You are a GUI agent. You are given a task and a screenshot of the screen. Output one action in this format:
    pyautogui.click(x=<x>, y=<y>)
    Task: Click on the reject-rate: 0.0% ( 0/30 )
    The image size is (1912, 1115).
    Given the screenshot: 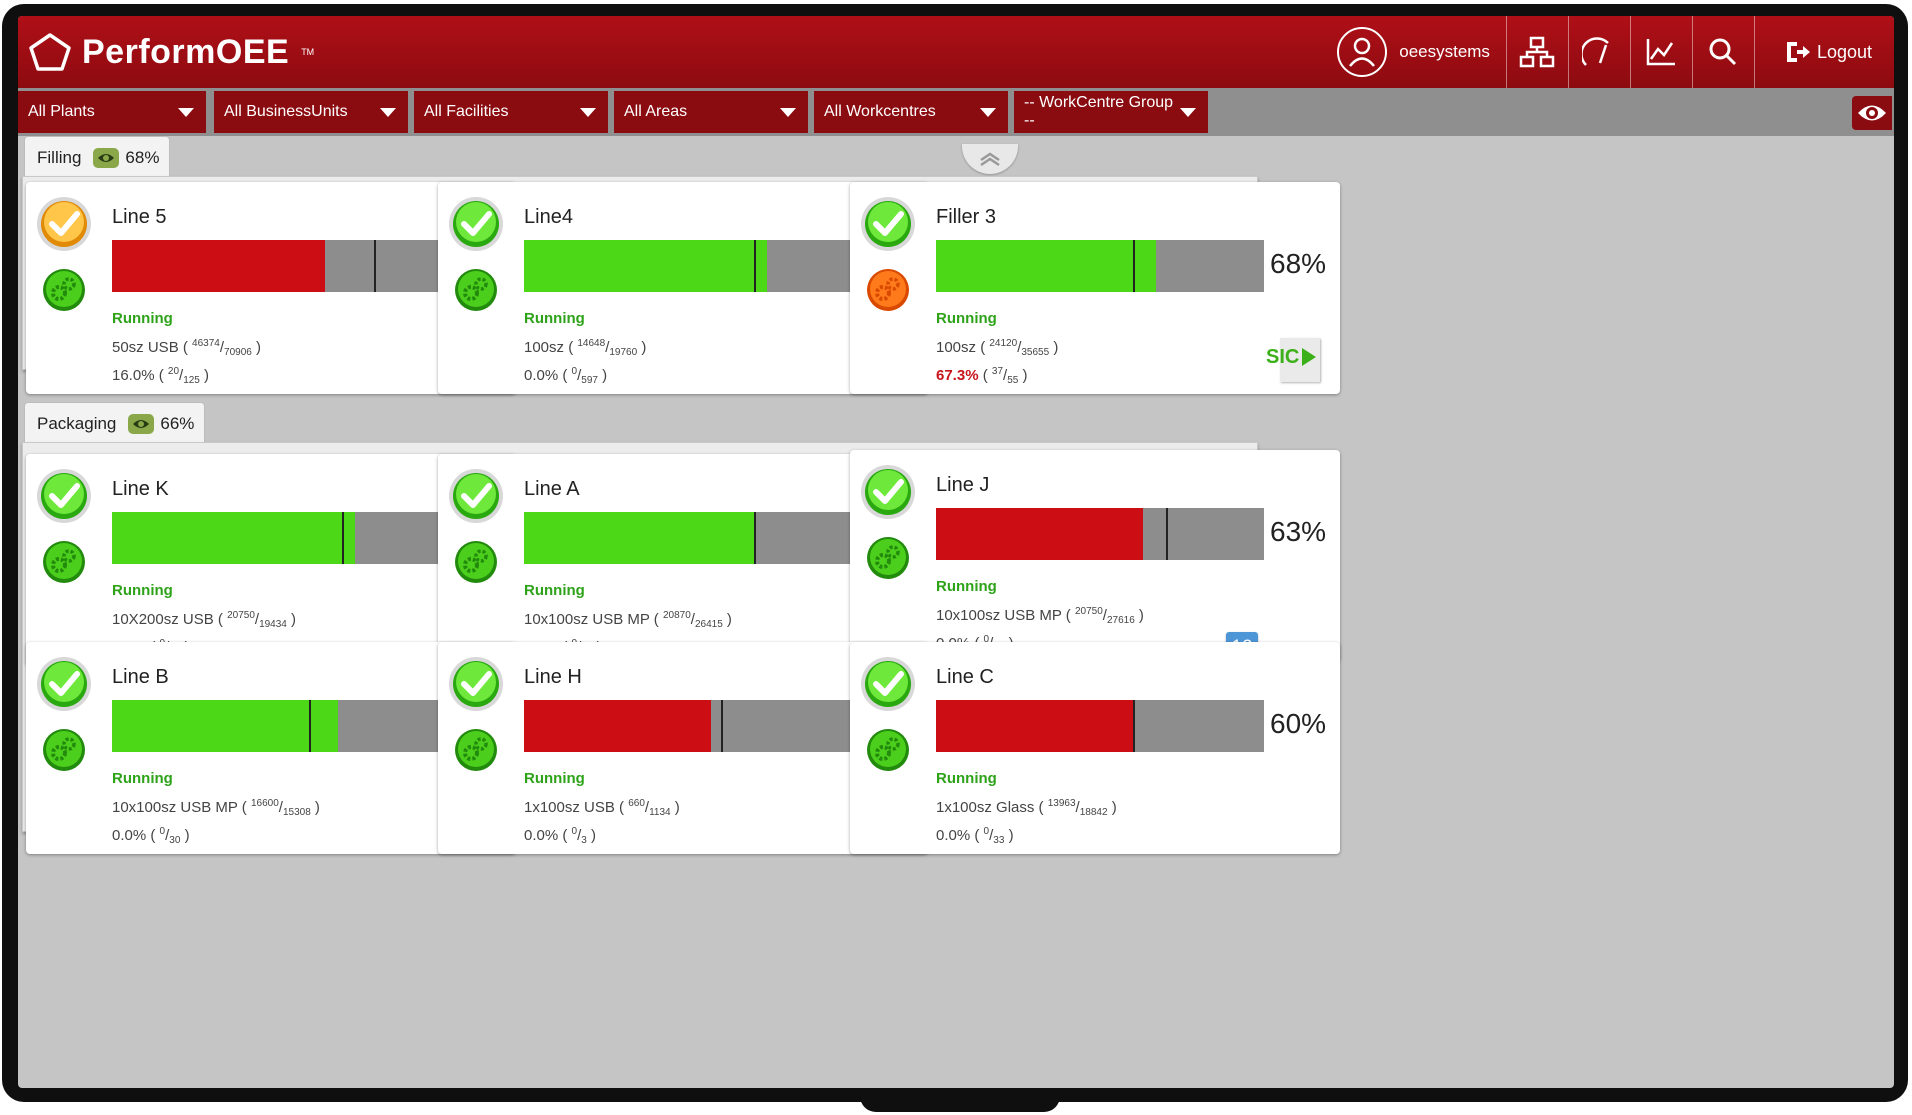 What is the action you would take?
    pyautogui.click(x=151, y=836)
    